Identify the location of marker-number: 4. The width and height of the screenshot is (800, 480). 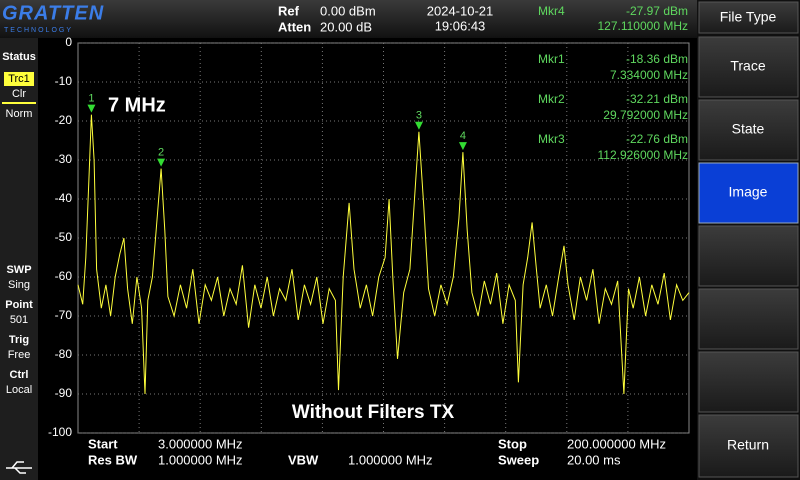
(463, 136).